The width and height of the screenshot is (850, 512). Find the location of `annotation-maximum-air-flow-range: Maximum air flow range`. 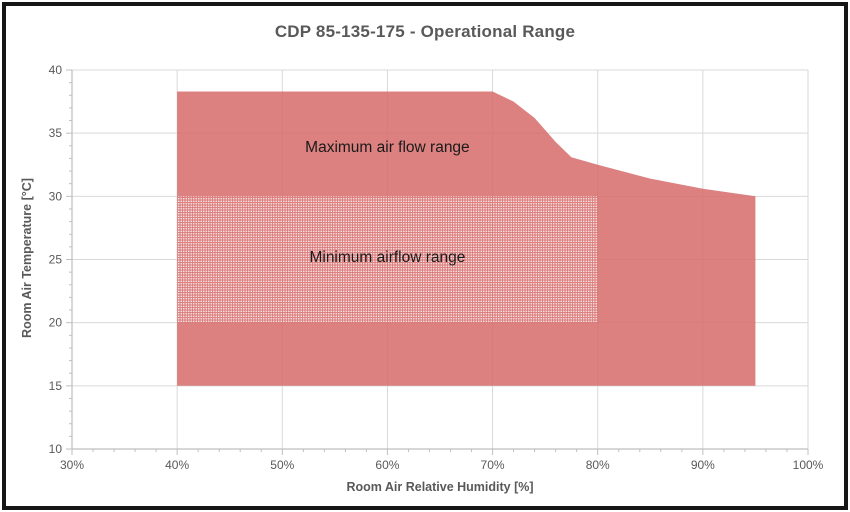

annotation-maximum-air-flow-range: Maximum air flow range is located at coordinates (387, 147).